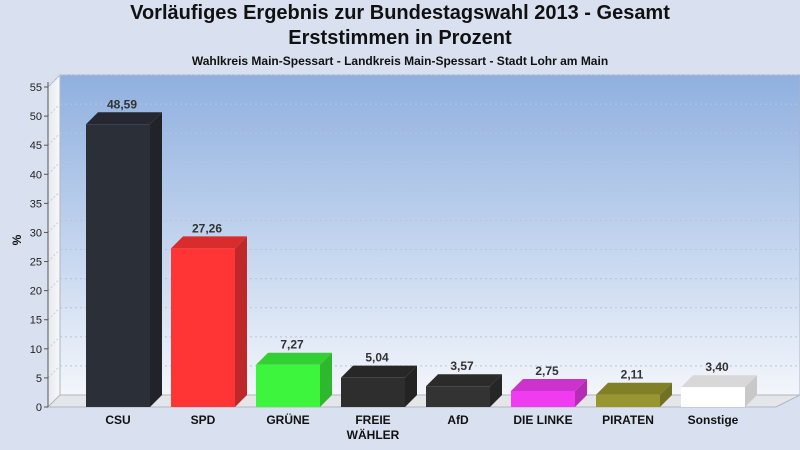 This screenshot has width=800, height=450. I want to click on y-tick-label: 30, so click(36, 233).